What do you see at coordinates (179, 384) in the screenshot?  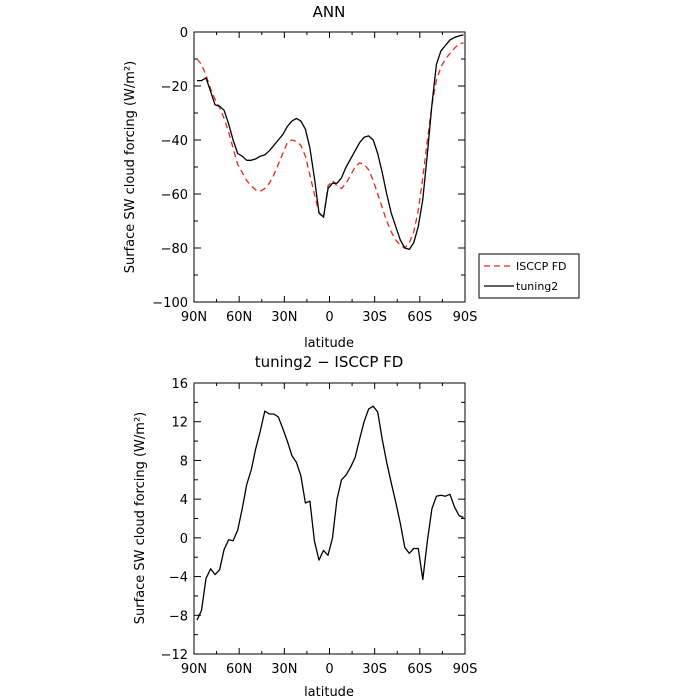 I see `y-tick-label: 16` at bounding box center [179, 384].